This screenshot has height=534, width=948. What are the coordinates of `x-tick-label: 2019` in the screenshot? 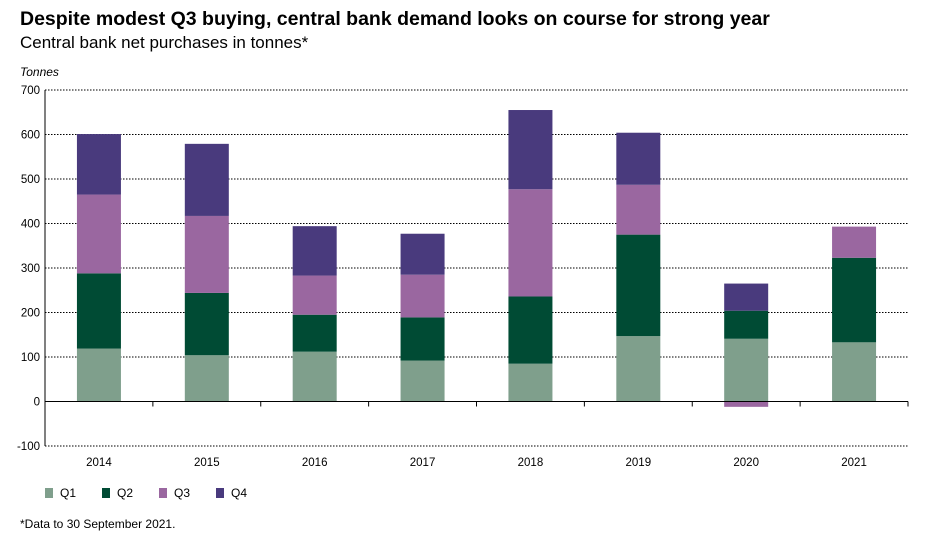 It's located at (639, 463).